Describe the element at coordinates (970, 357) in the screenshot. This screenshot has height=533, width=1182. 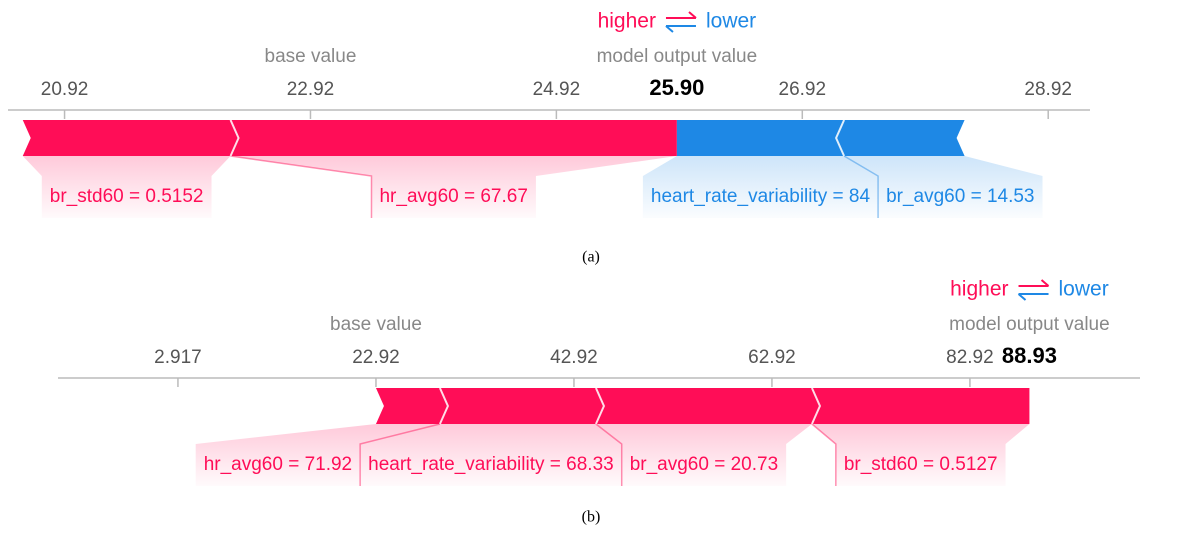
I see `x-tick-label: 82.92` at that location.